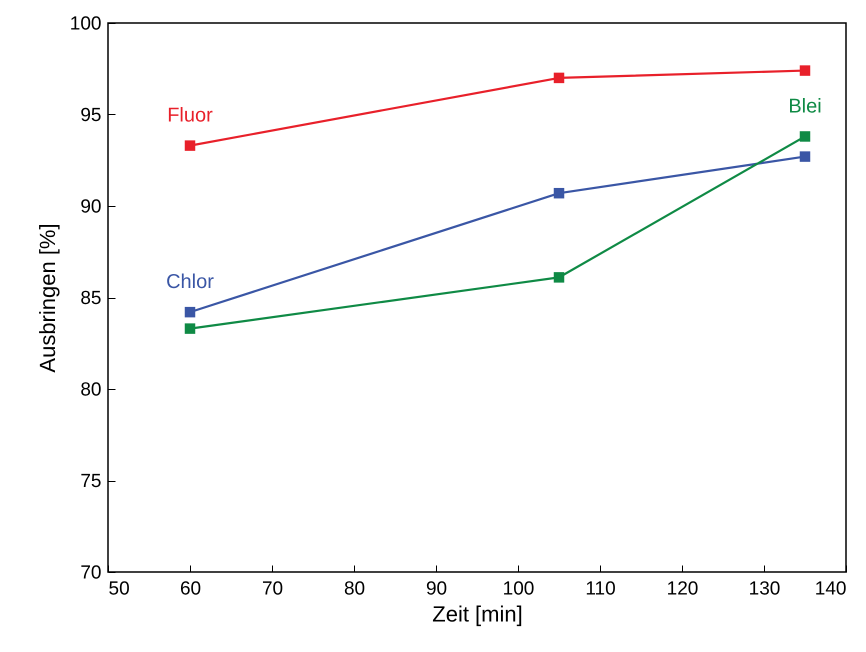 The height and width of the screenshot is (652, 866). What do you see at coordinates (91, 298) in the screenshot?
I see `y-tick-label: 85` at bounding box center [91, 298].